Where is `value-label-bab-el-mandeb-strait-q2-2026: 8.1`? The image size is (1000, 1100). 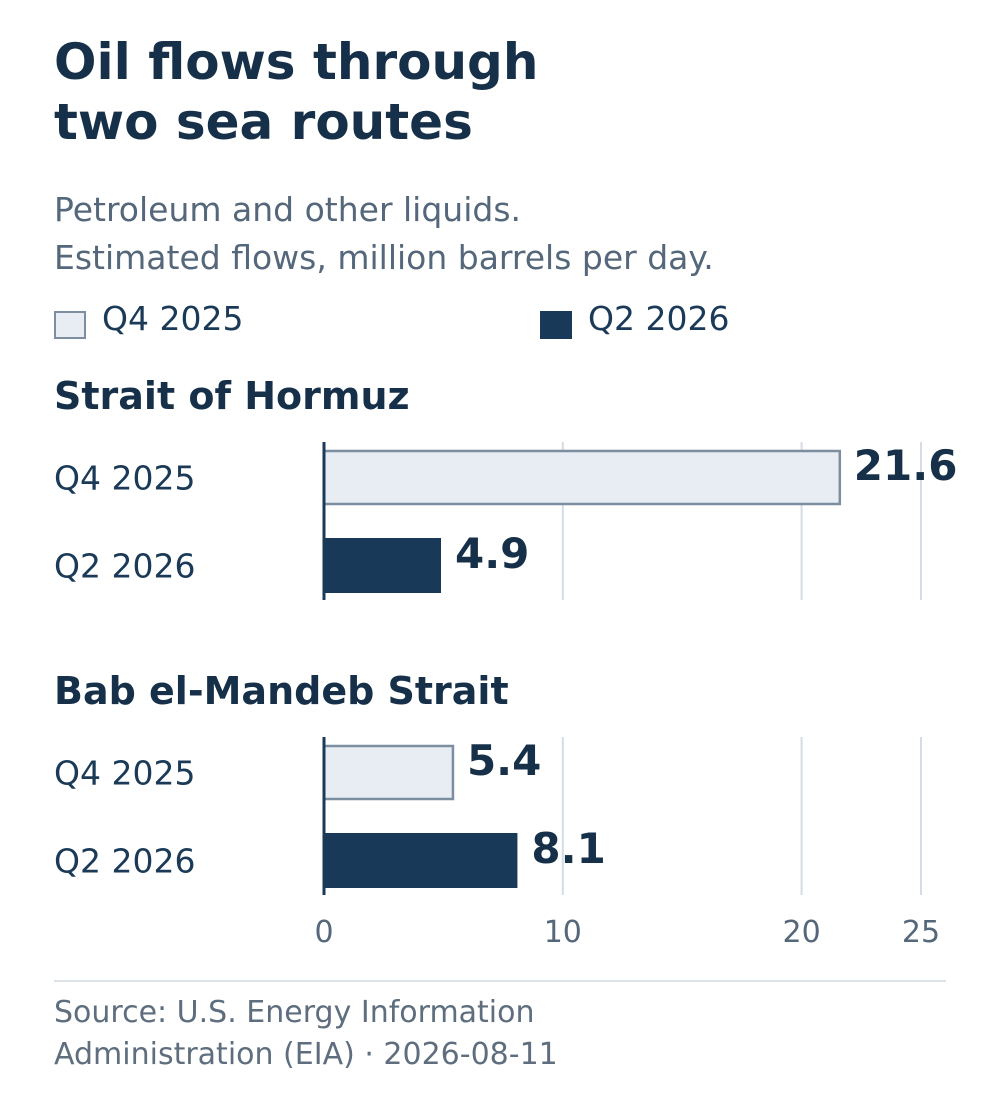 value-label-bab-el-mandeb-strait-q2-2026: 8.1 is located at coordinates (568, 848).